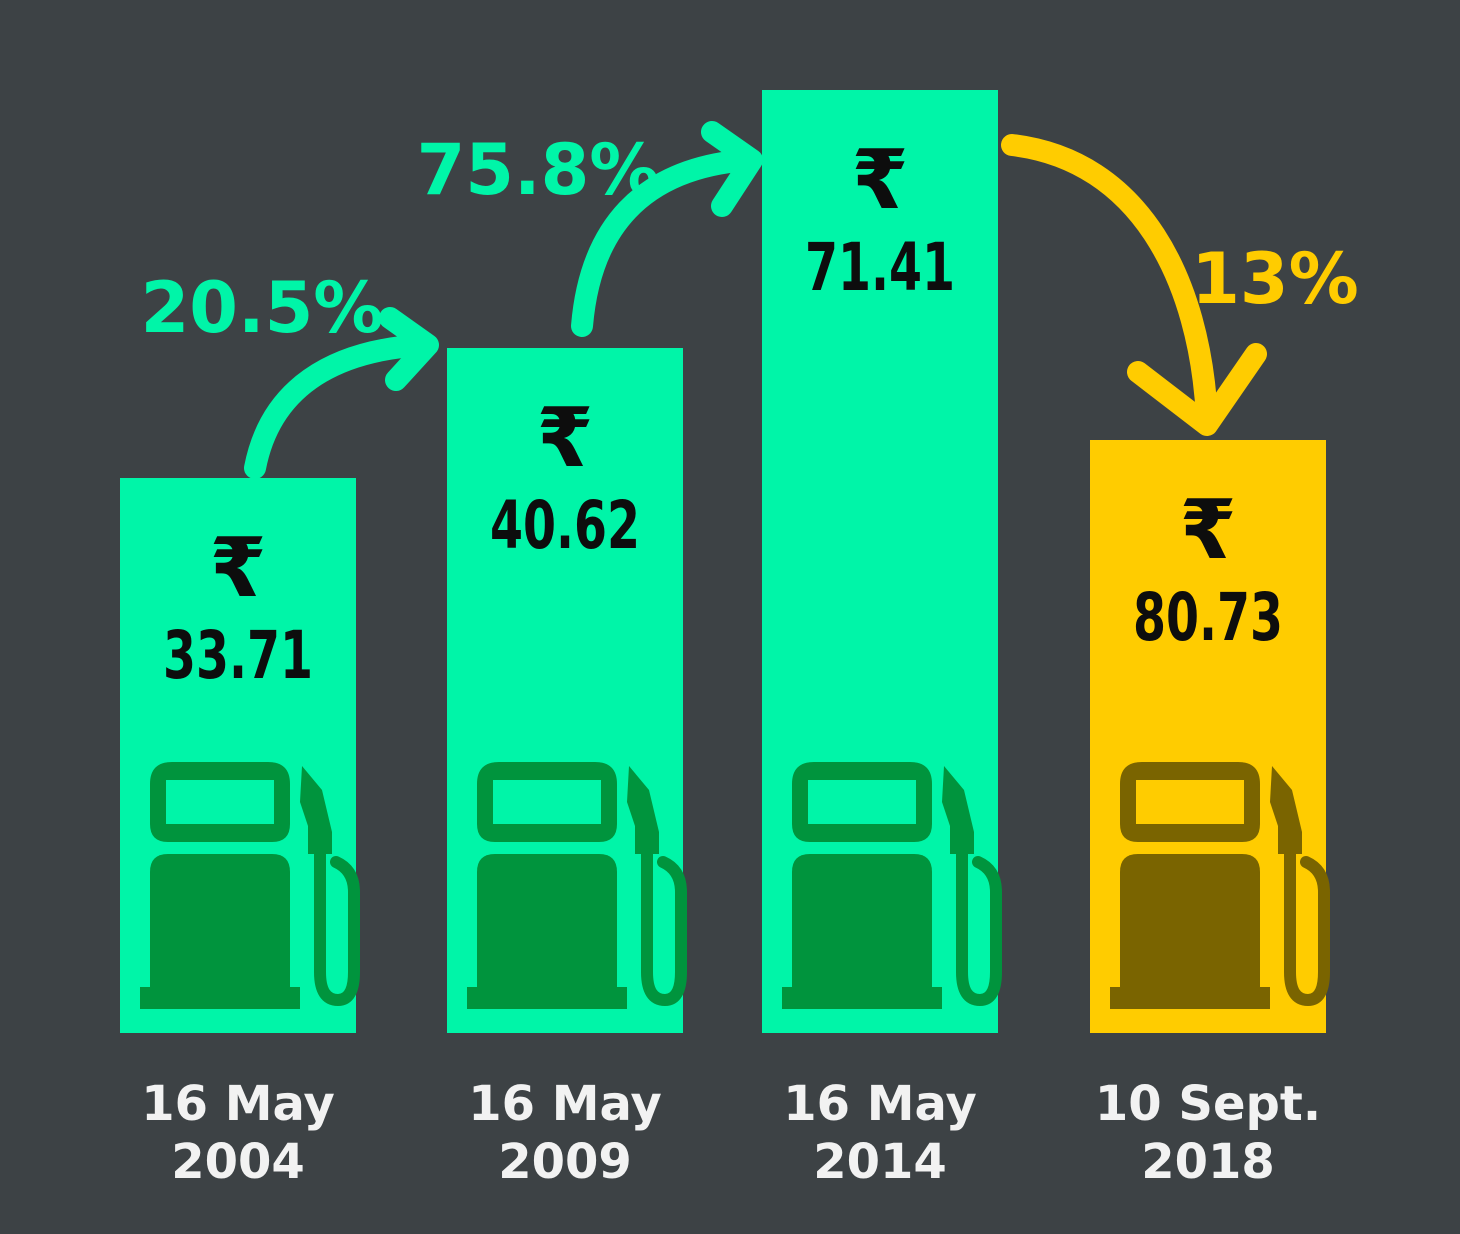 Image resolution: width=1460 pixels, height=1234 pixels. What do you see at coordinates (1208, 1104) in the screenshot?
I see `category-label-line1: 10 Sept.` at bounding box center [1208, 1104].